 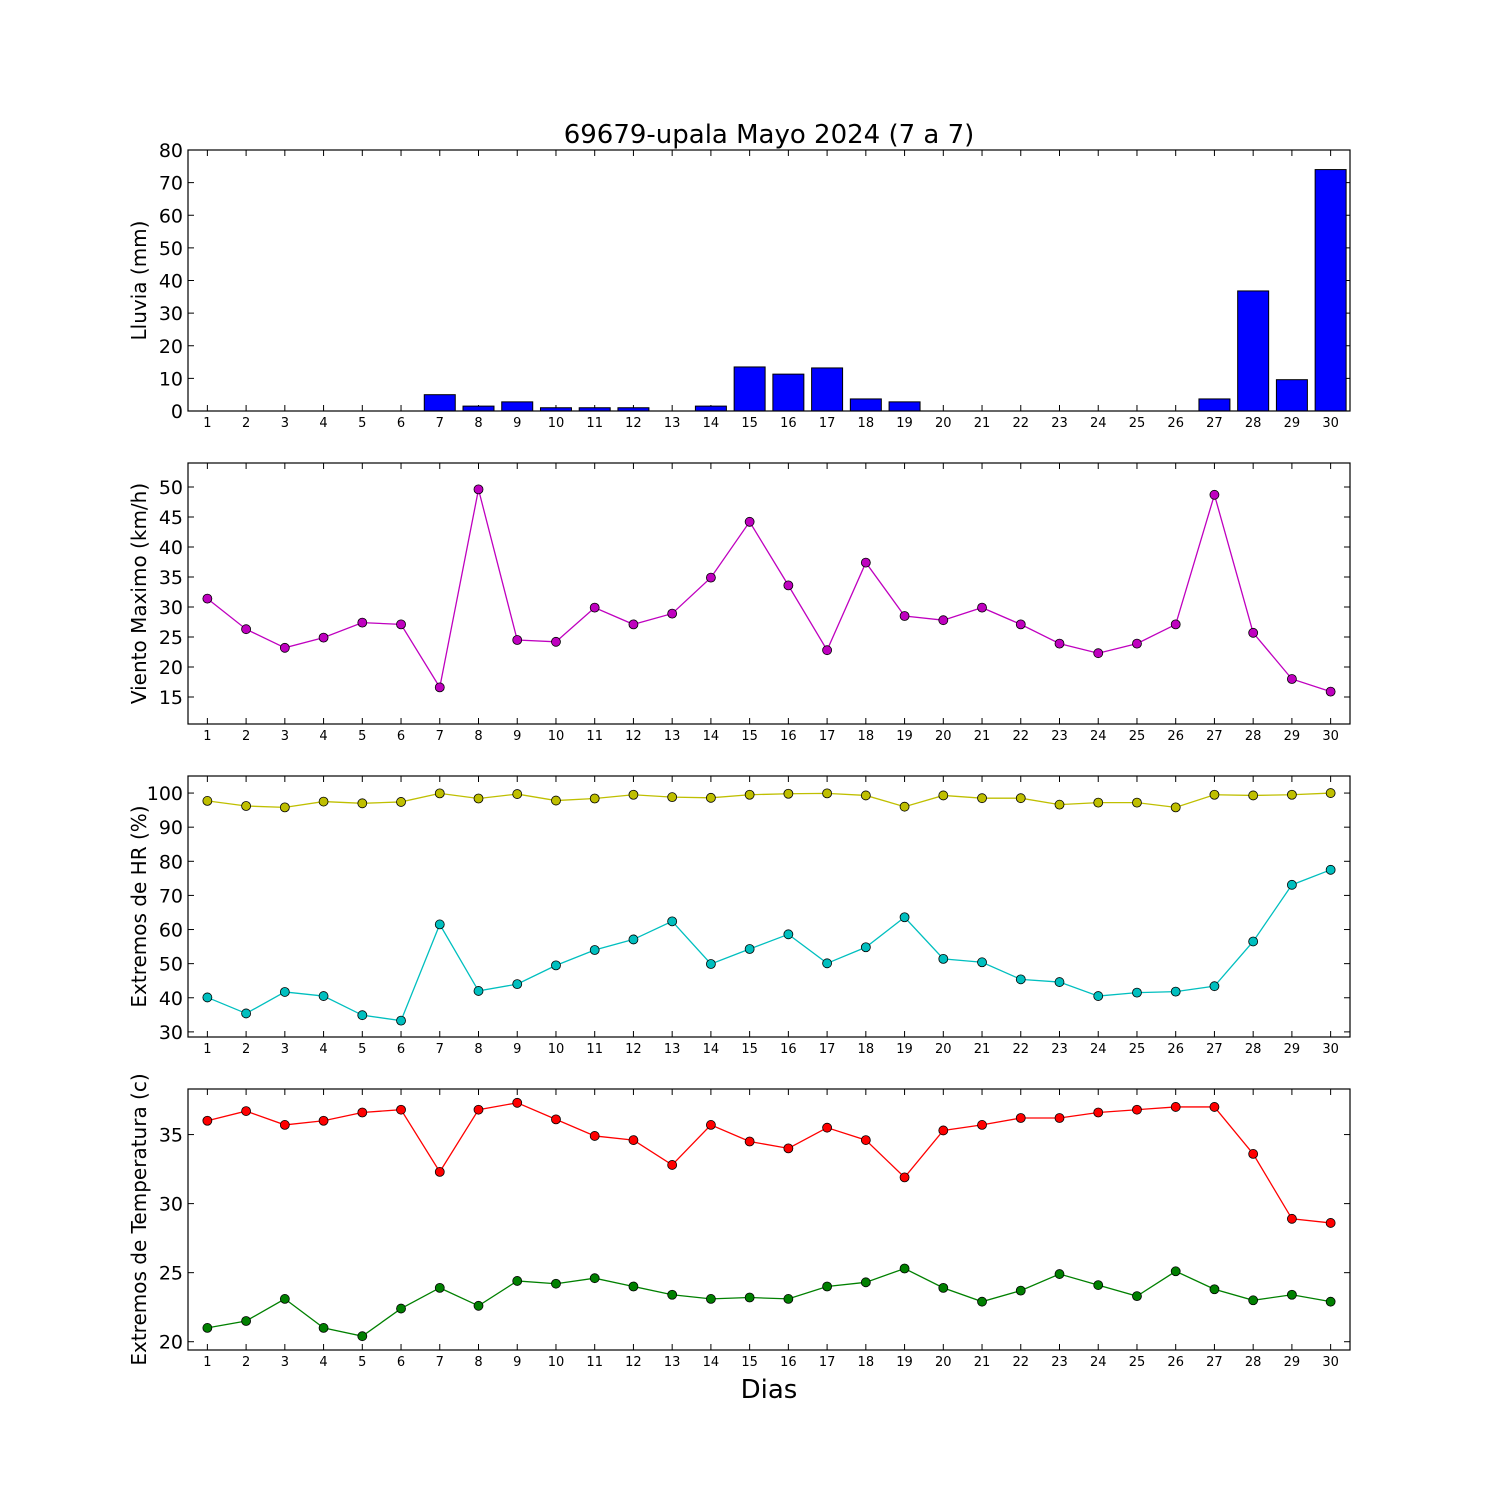 What do you see at coordinates (1059, 1362) in the screenshot?
I see `x-tick-label: 23` at bounding box center [1059, 1362].